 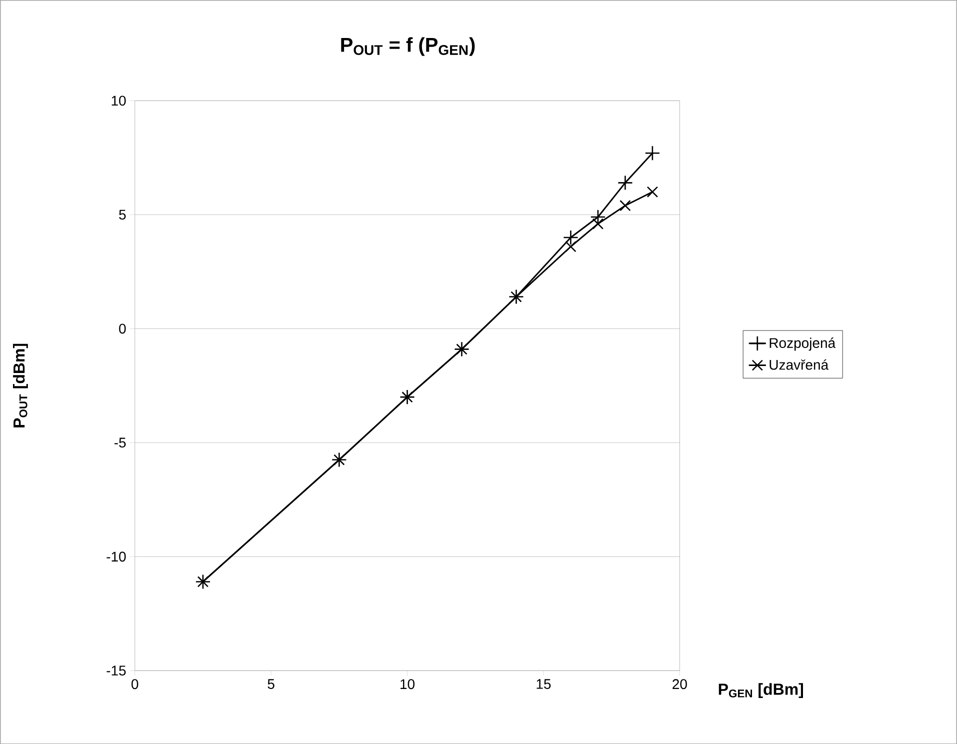 What do you see at coordinates (760, 690) in the screenshot?
I see `x-axis-title: P$_{GEN}$ [dBm]` at bounding box center [760, 690].